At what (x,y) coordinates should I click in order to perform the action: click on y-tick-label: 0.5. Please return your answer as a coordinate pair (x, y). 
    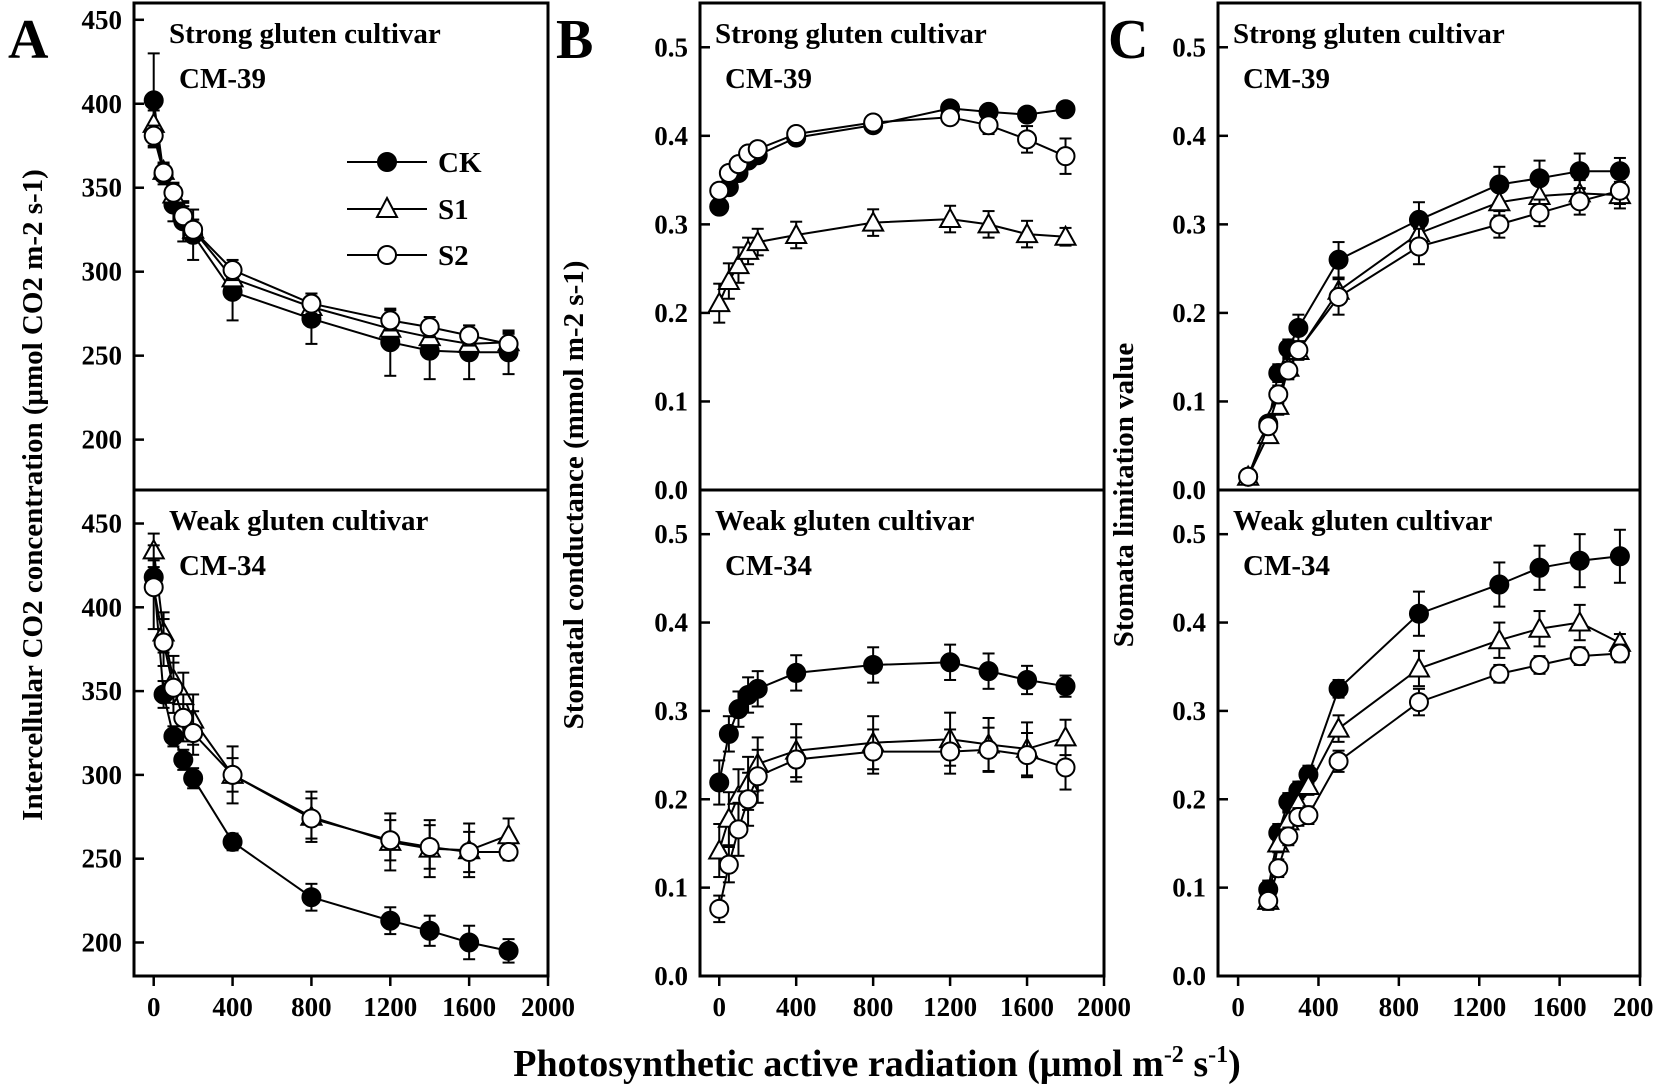
    Looking at the image, I should click on (671, 47).